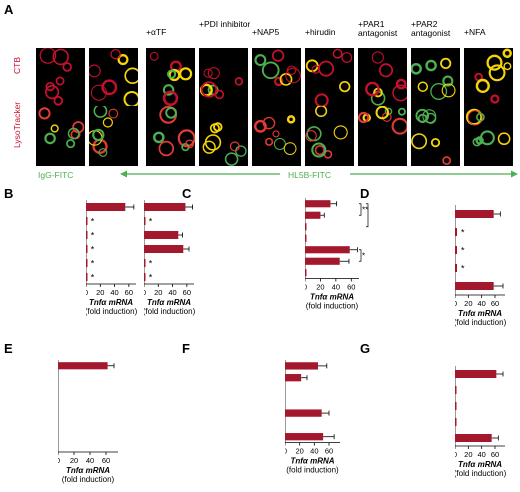 This screenshot has height=492, width=520. What do you see at coordinates (9, 9) in the screenshot?
I see `panel-letter-a: A` at bounding box center [9, 9].